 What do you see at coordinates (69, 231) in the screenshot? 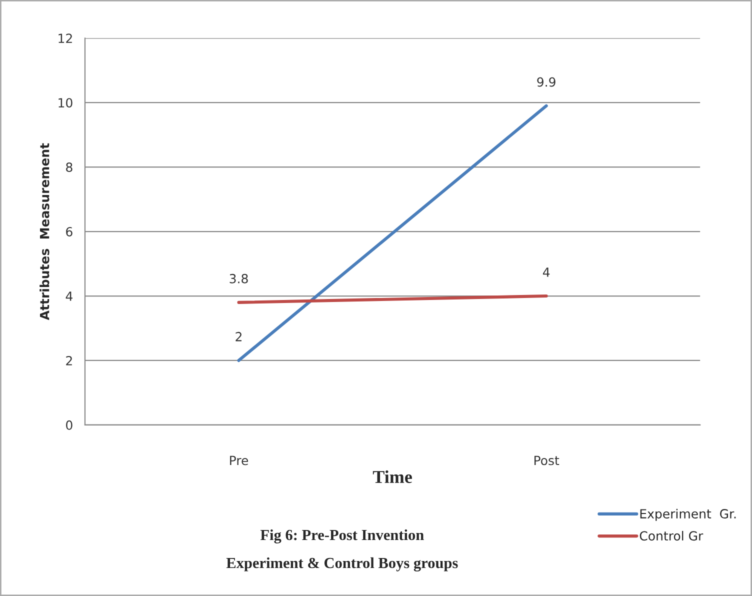
I see `y-tick-label: 6` at bounding box center [69, 231].